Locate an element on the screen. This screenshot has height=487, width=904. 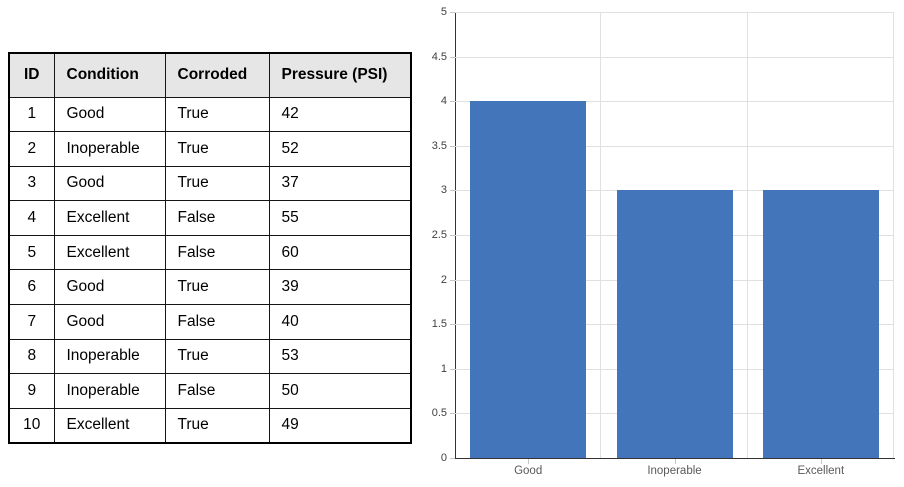
y-tick-label: 1.5 is located at coordinates (439, 324).